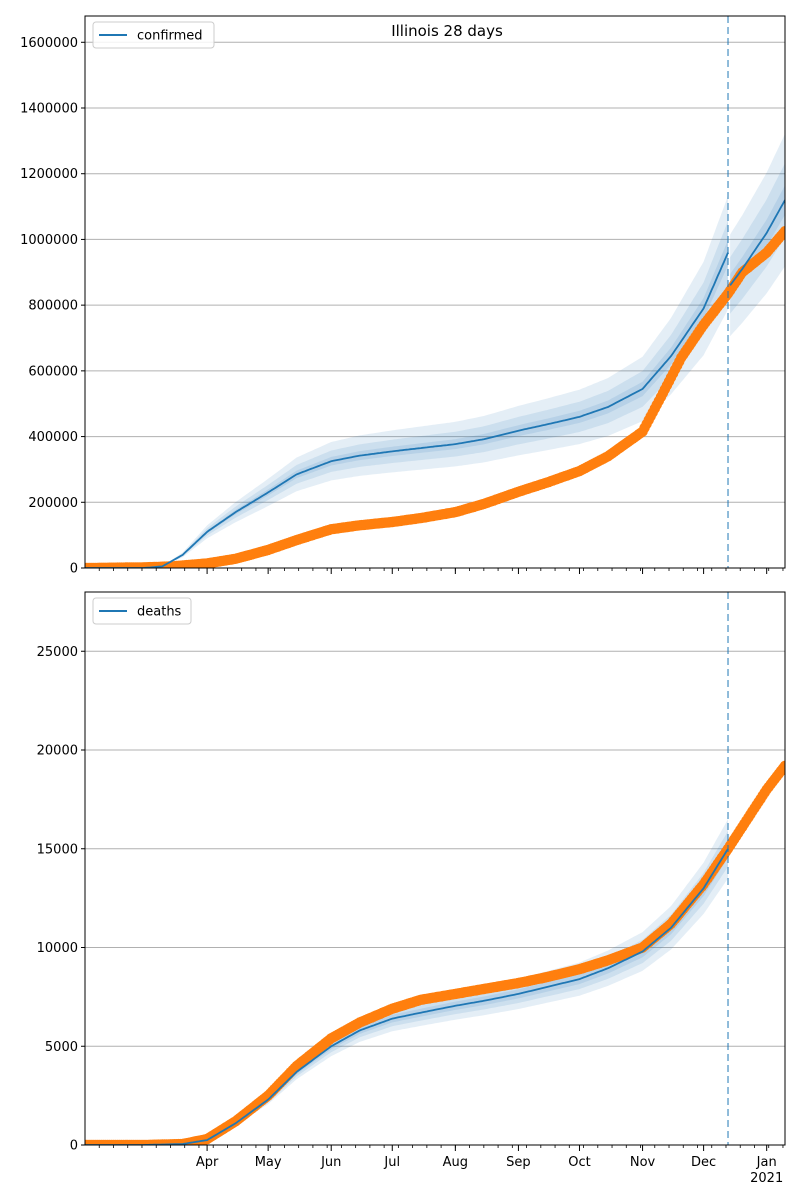  I want to click on x-tick-label: Apr, so click(207, 1162).